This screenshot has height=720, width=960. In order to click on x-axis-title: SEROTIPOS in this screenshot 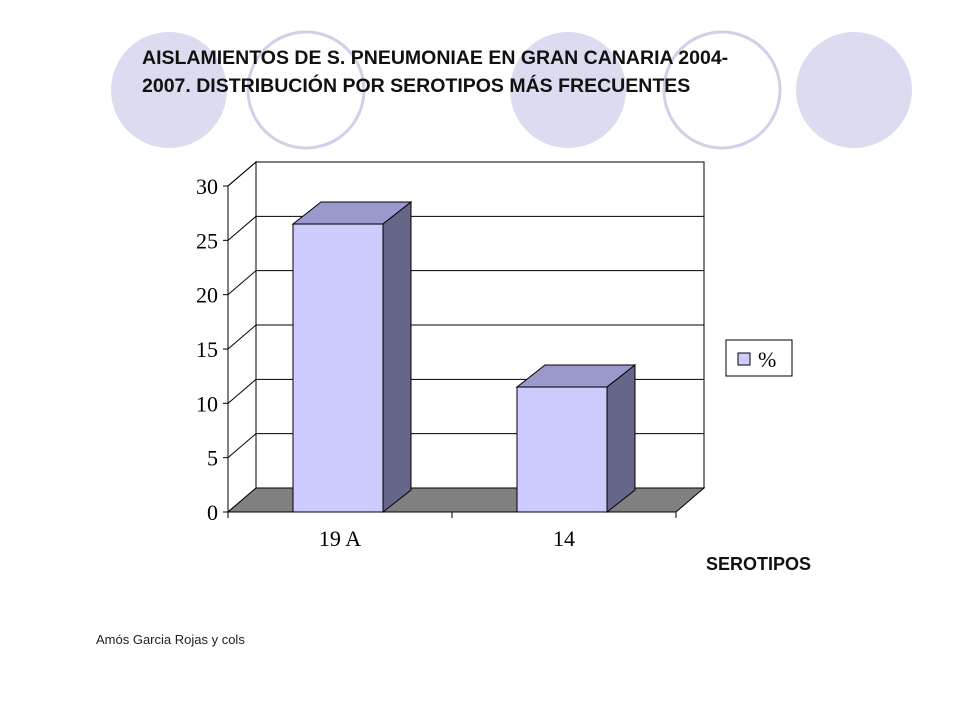, I will do `click(759, 564)`.